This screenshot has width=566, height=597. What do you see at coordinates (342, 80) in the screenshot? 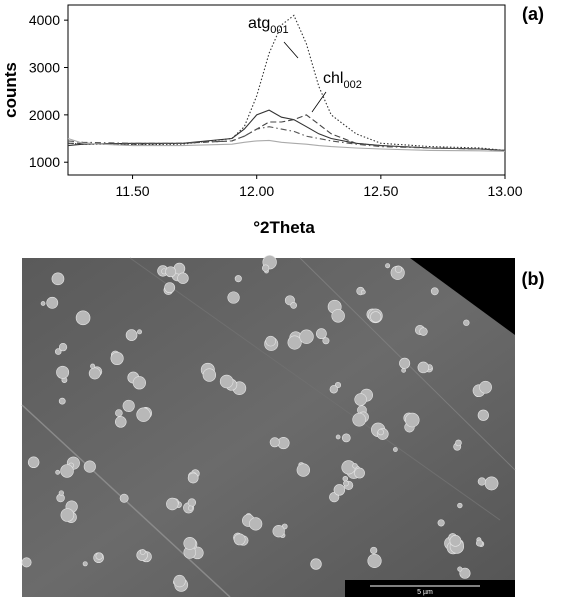
I see `annotation: chl002` at bounding box center [342, 80].